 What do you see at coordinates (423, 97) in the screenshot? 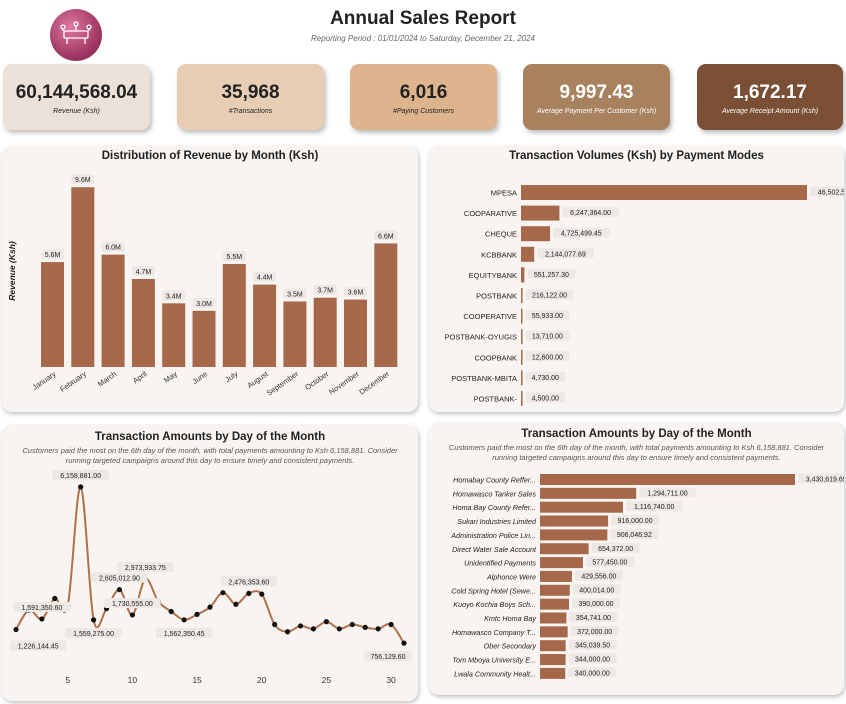
I see `kpi-card-paying-customers: 6,016 #Paying Customers` at bounding box center [423, 97].